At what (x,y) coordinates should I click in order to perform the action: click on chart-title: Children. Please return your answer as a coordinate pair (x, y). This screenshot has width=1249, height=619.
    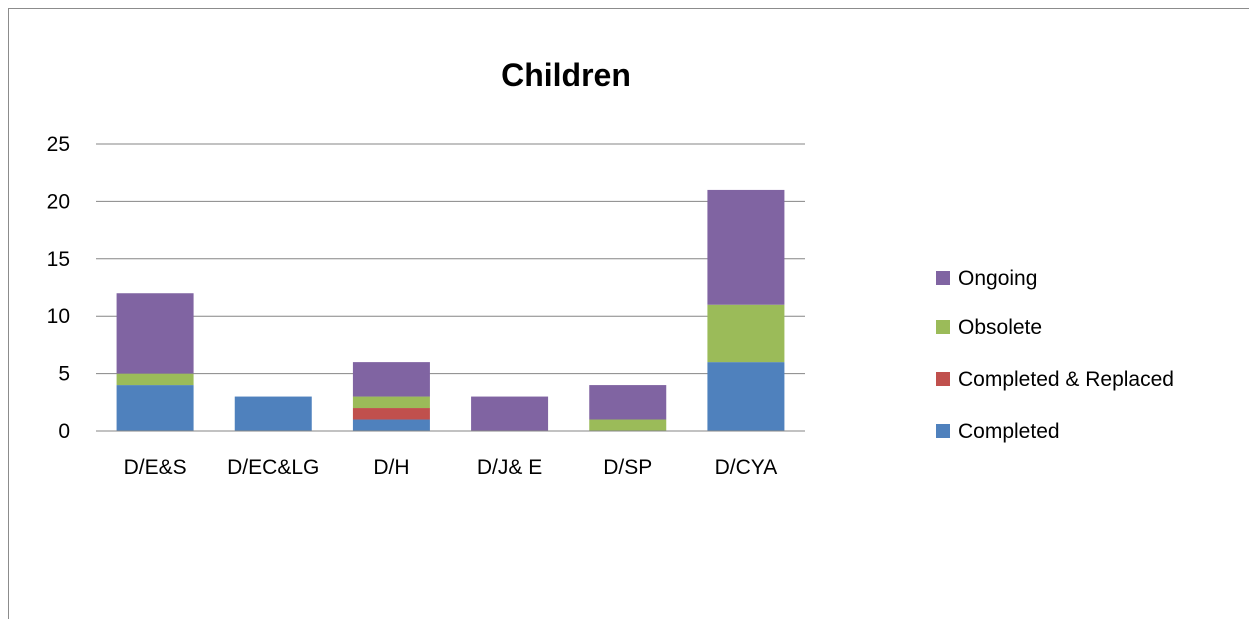
    Looking at the image, I should click on (566, 75).